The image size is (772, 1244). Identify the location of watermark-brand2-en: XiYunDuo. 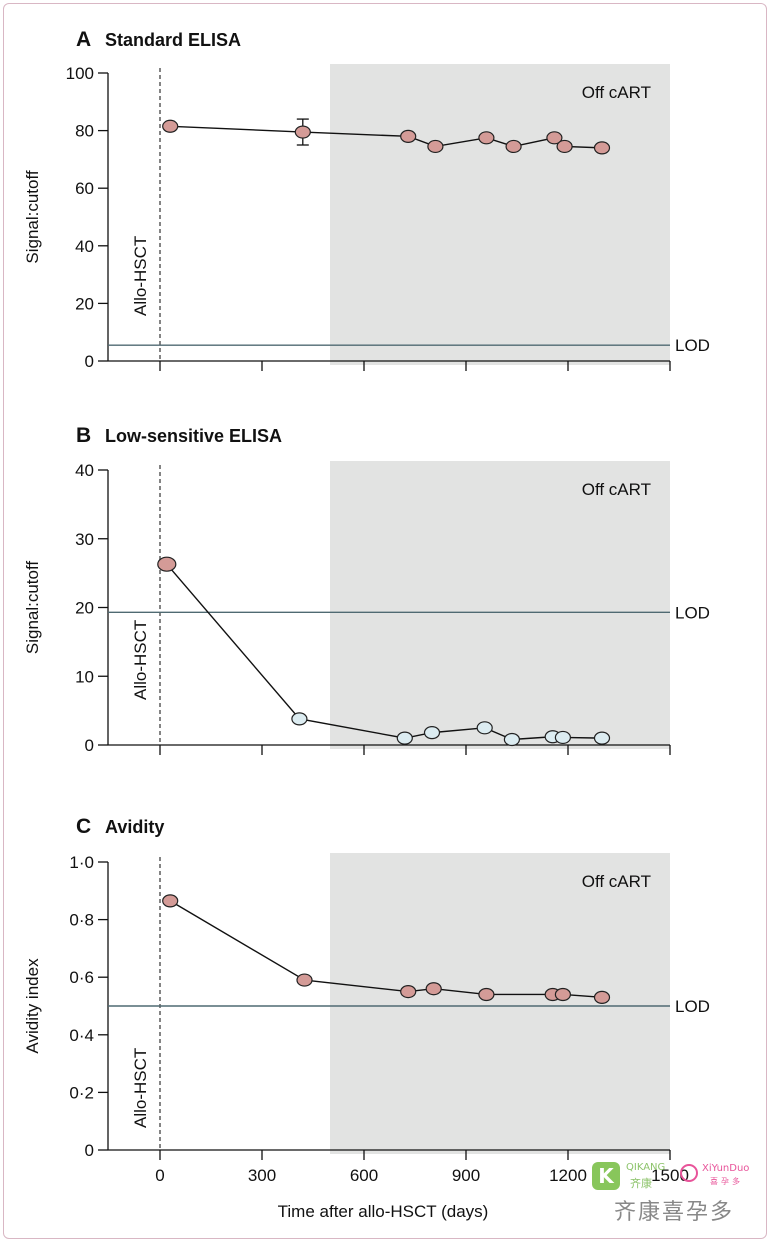
(726, 1168).